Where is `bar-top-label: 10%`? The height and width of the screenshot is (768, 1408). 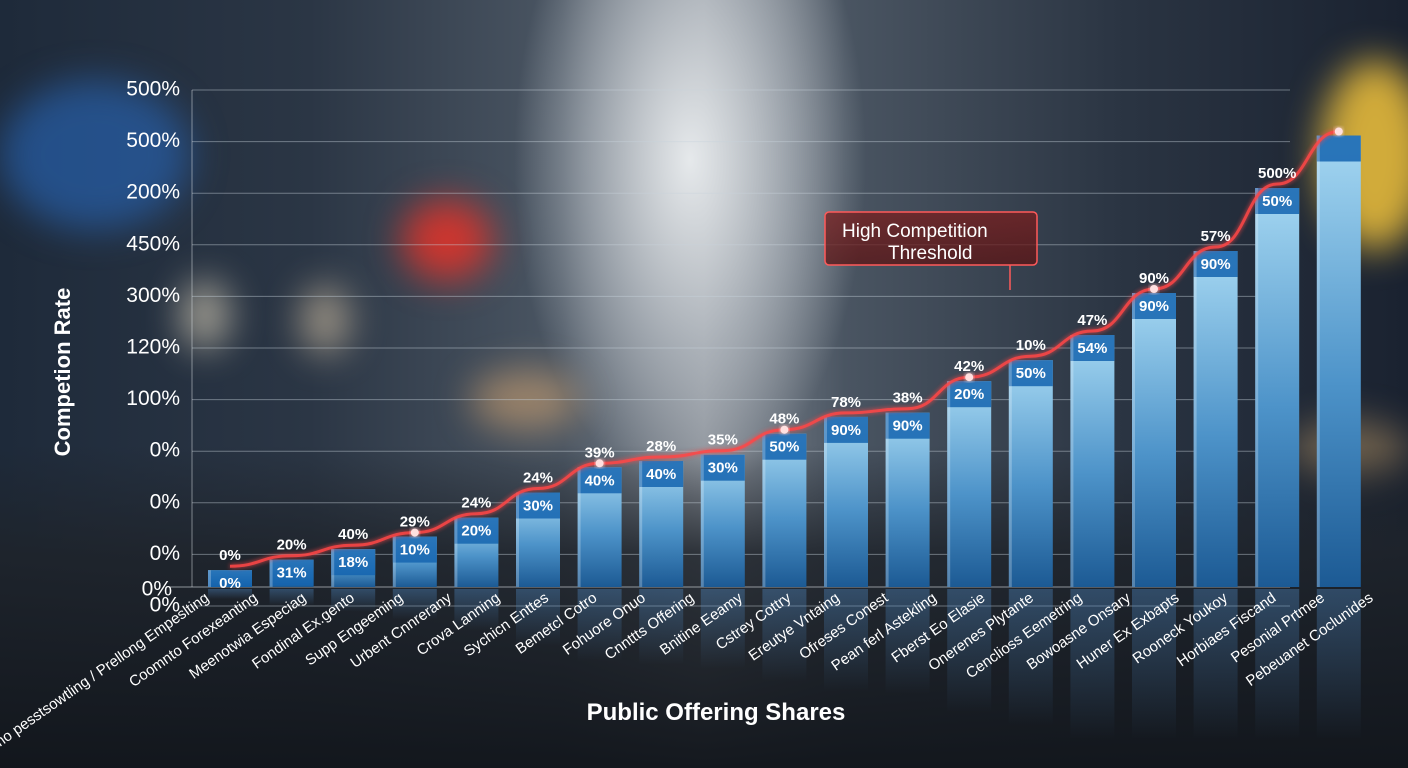 bar-top-label: 10% is located at coordinates (1031, 345).